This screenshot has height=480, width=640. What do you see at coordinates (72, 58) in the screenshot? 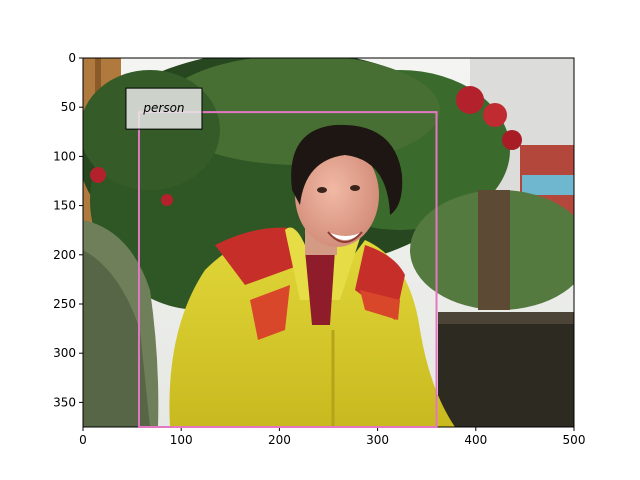
I see `y-tick-label: 0` at bounding box center [72, 58].